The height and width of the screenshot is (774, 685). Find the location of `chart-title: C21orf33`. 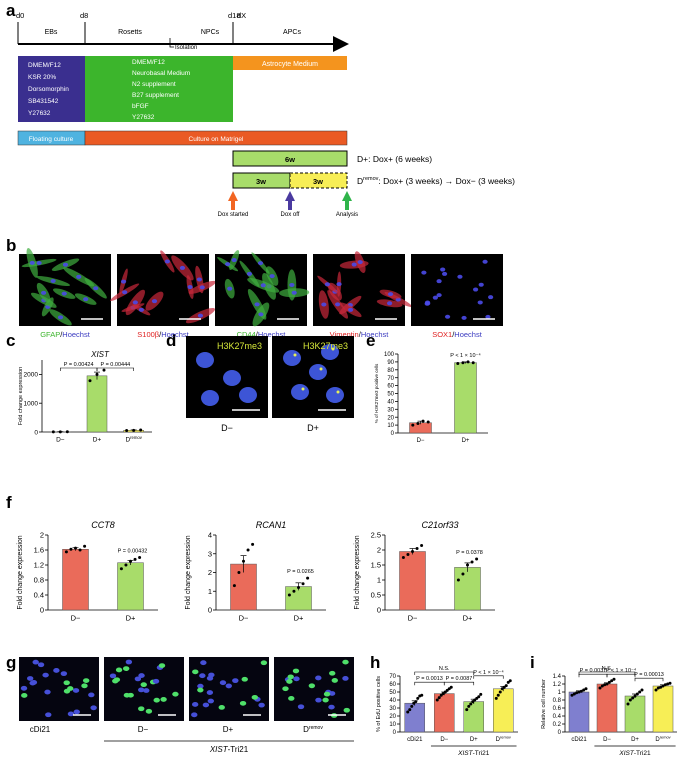

chart-title: C21orf33 is located at coordinates (439, 525).